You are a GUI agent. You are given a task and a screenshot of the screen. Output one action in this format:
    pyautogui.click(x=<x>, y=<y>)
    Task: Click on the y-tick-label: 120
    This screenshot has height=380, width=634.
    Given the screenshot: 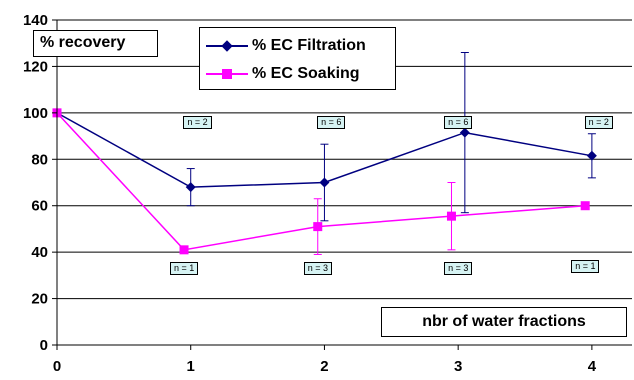 What is the action you would take?
    pyautogui.click(x=35, y=66)
    